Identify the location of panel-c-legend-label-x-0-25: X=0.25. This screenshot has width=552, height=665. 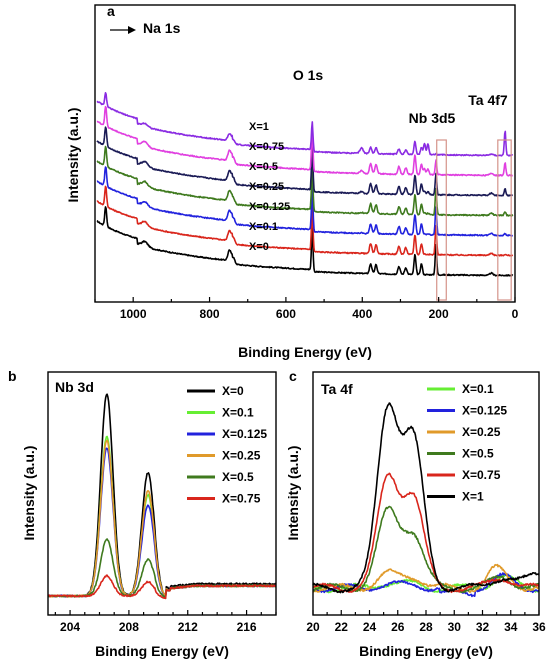
(481, 432).